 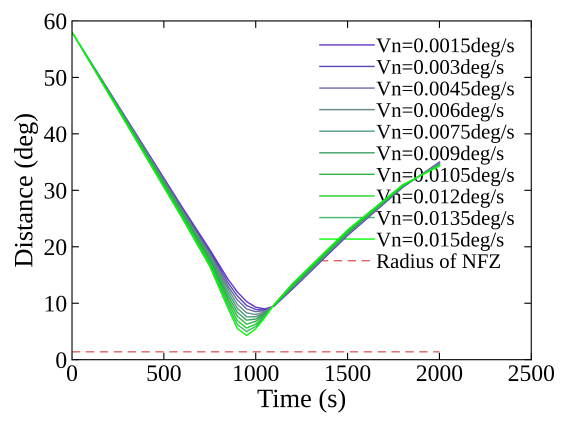 I want to click on y-tick-label: 30, so click(x=55, y=190).